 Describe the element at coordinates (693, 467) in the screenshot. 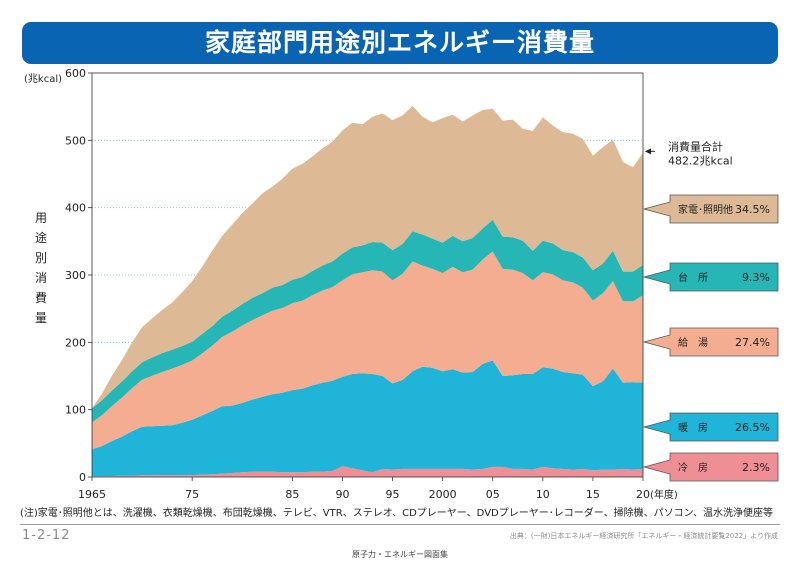

I see `legend-name: 冷 房` at that location.